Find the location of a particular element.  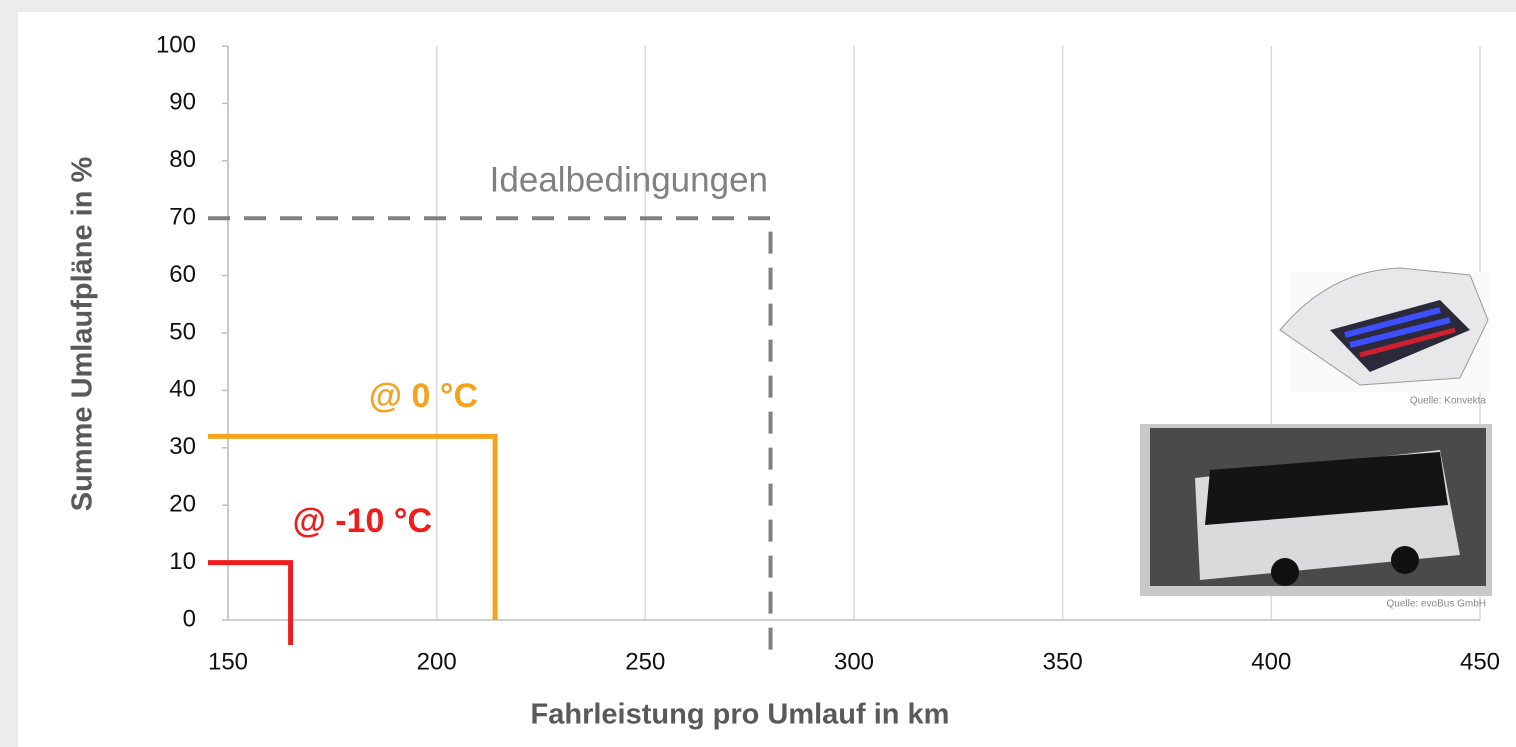

y-tick-label: 50 is located at coordinates (182, 331).